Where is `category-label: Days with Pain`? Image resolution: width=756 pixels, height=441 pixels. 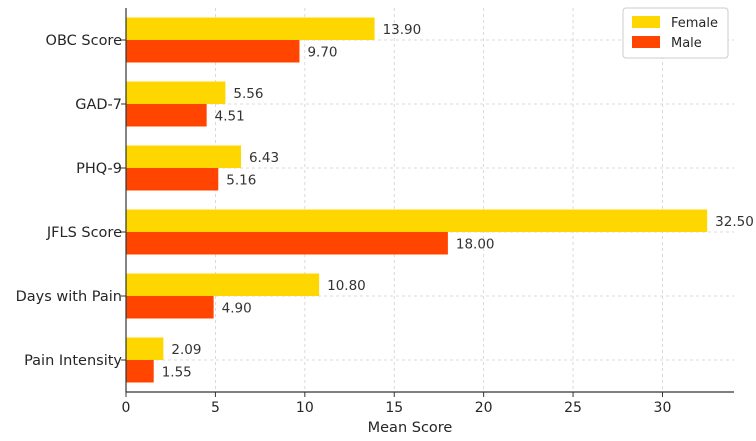 category-label: Days with Pain is located at coordinates (69, 297).